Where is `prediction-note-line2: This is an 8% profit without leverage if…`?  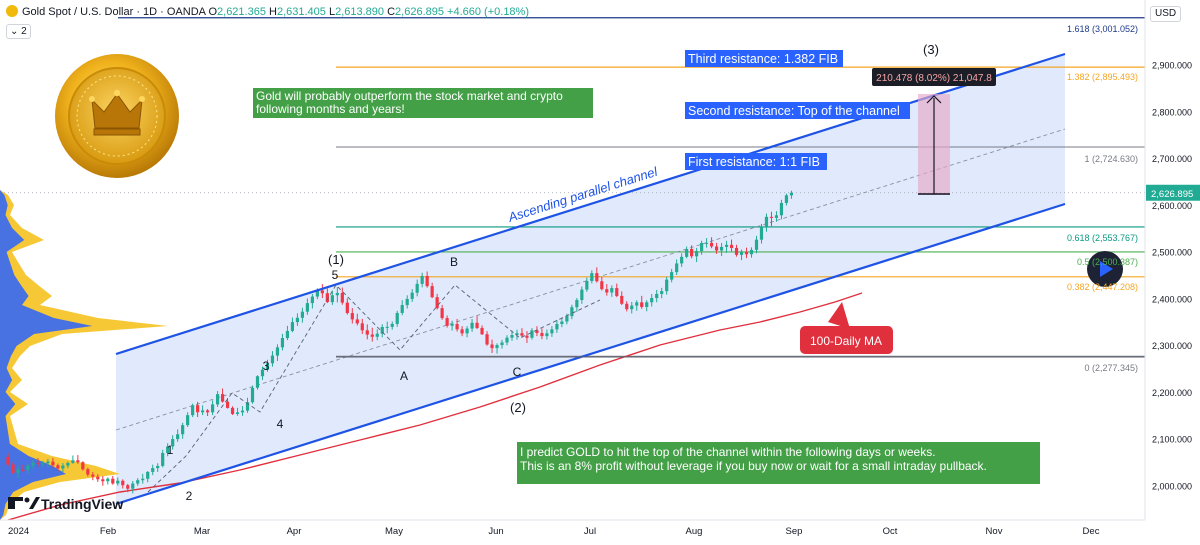 prediction-note-line2: This is an 8% profit without leverage if… is located at coordinates (753, 466).